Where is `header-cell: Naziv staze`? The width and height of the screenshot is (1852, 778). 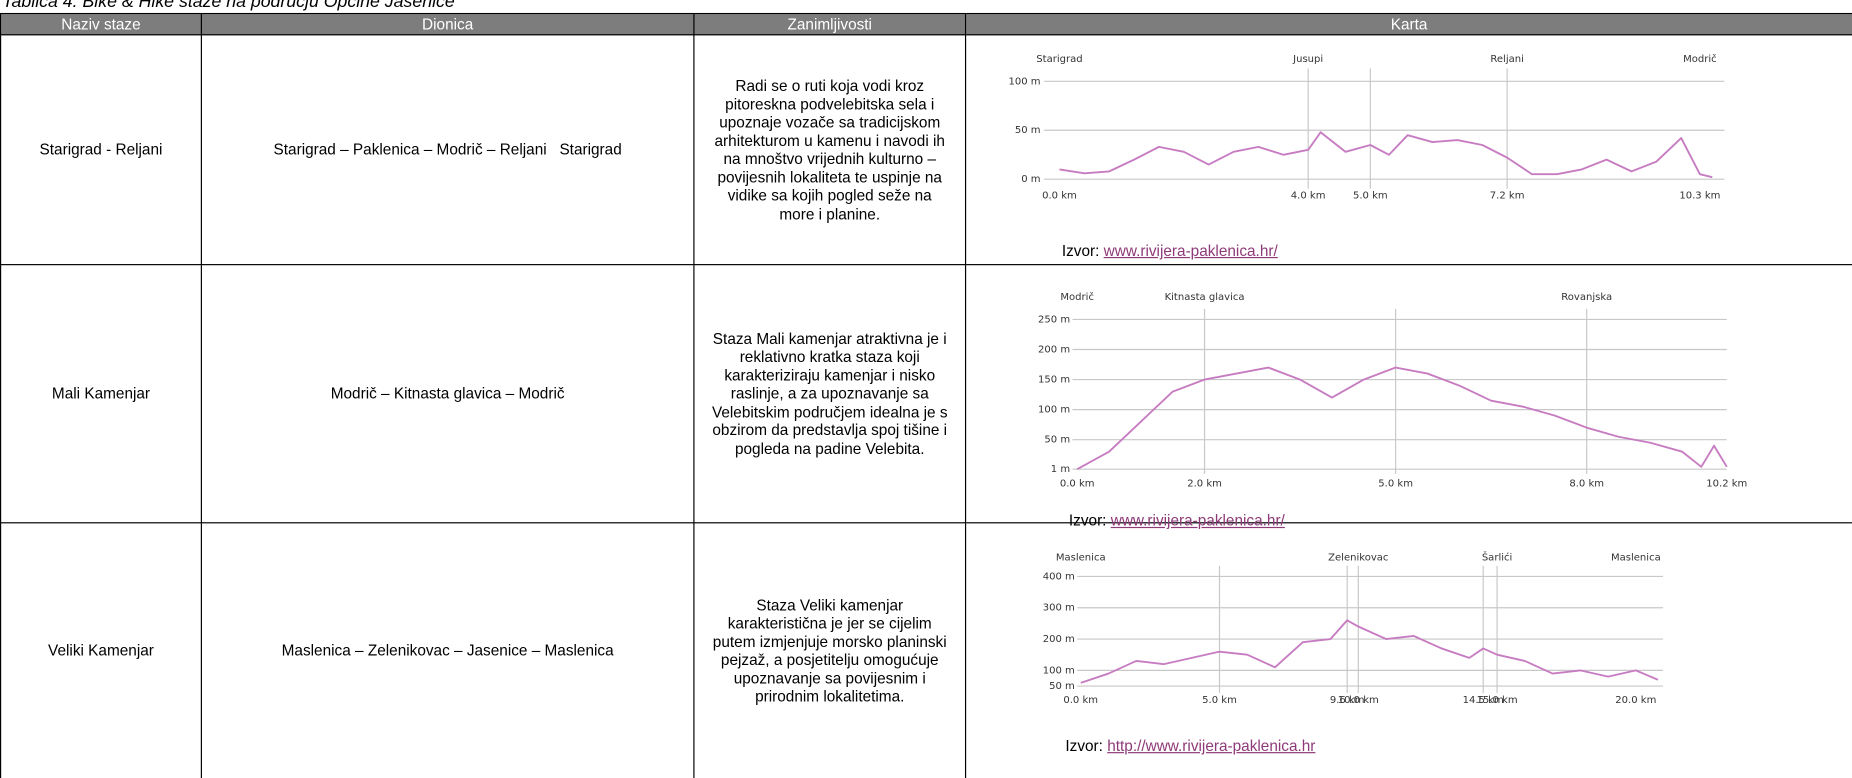
header-cell: Naziv staze is located at coordinates (101, 24).